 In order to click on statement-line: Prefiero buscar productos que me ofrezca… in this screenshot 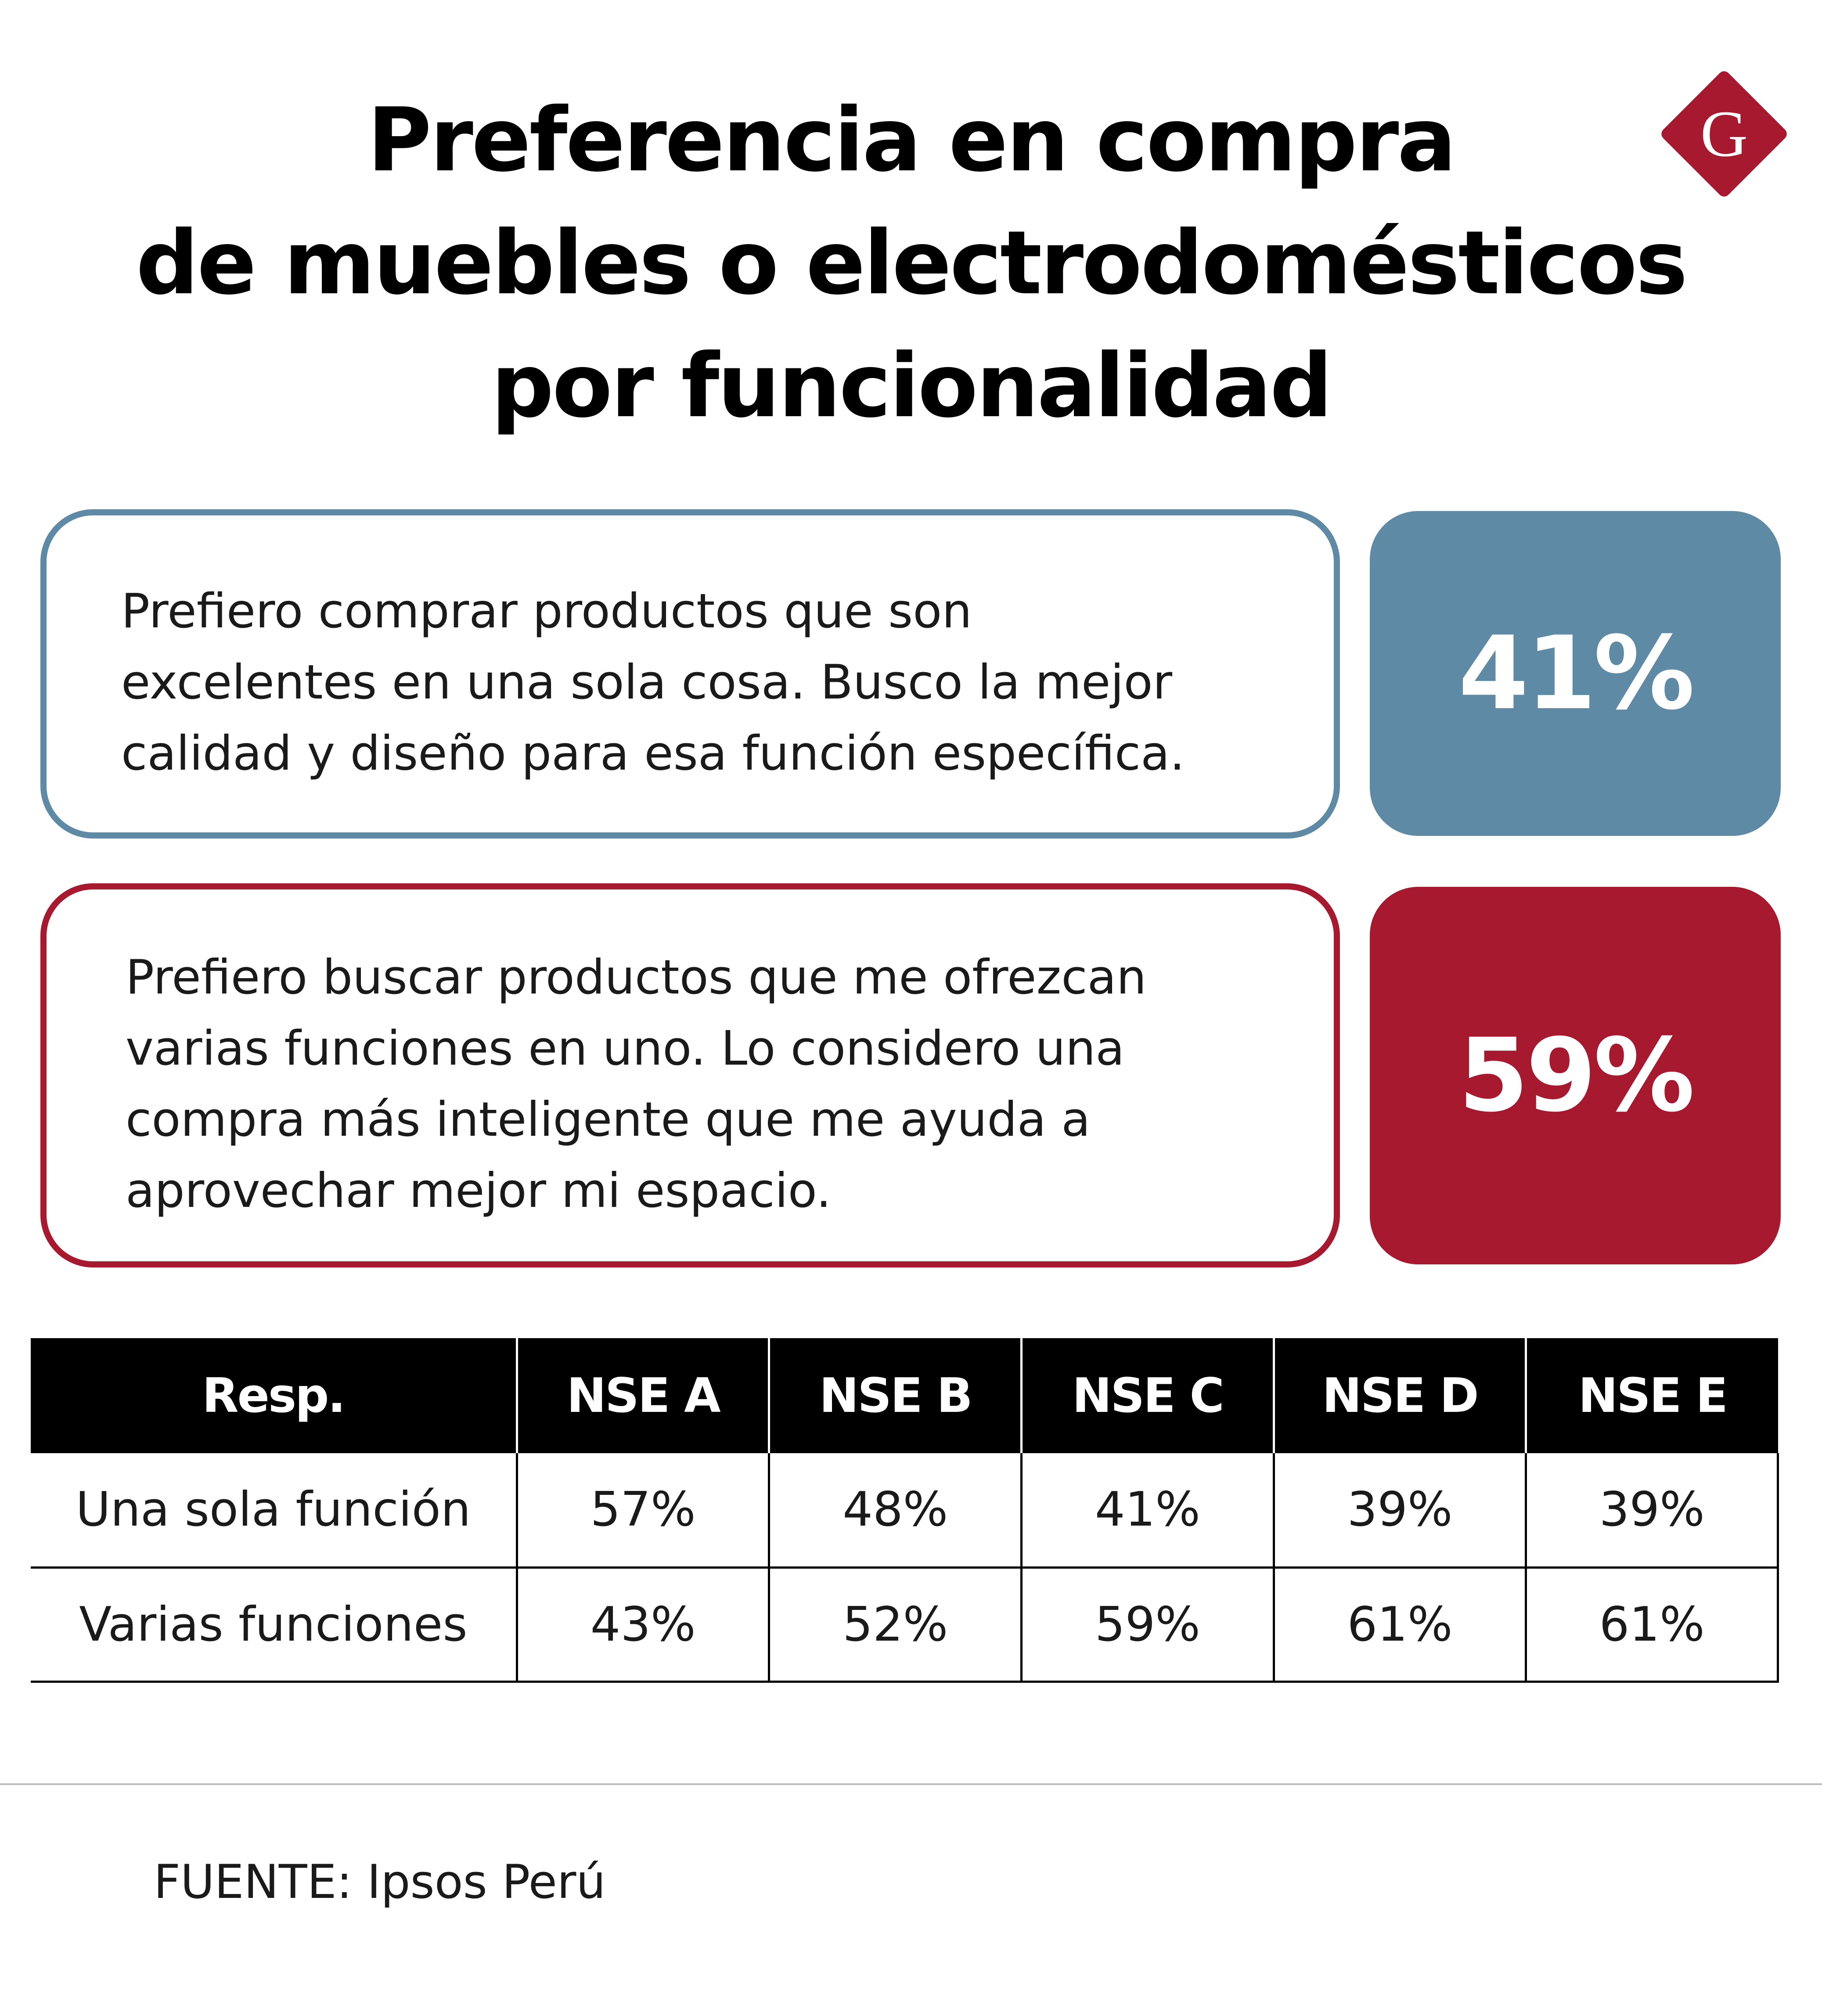, I will do `click(636, 977)`.